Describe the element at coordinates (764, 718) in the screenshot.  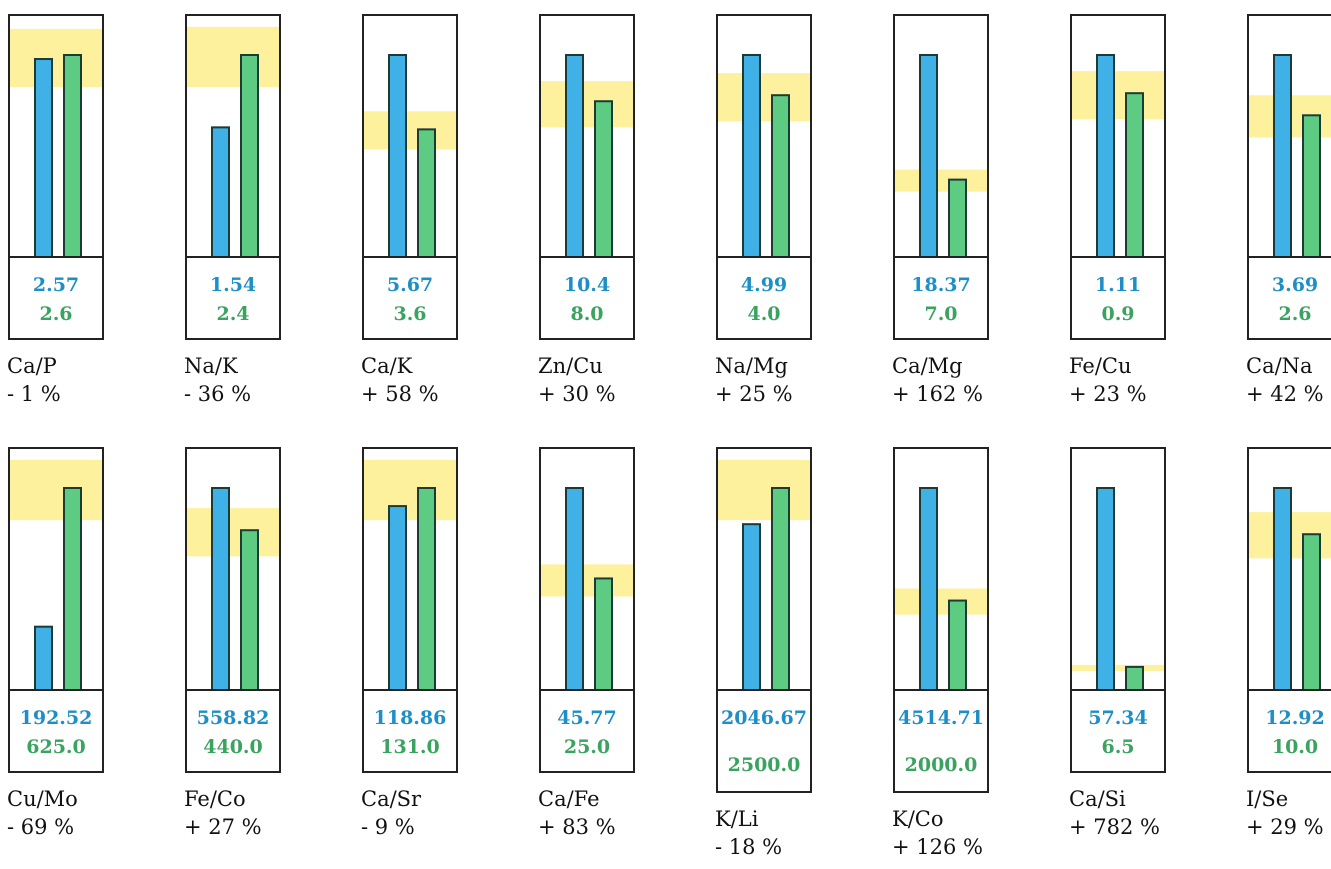
I see `measured-value: 2046.67` at that location.